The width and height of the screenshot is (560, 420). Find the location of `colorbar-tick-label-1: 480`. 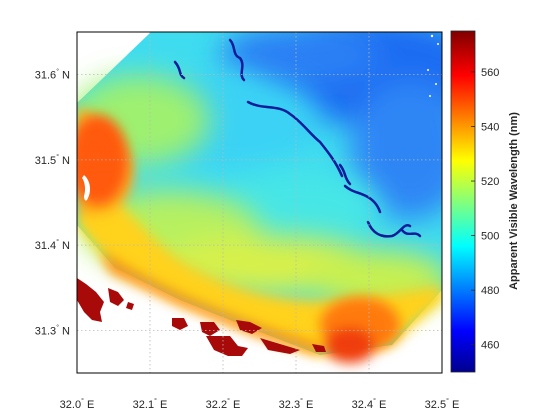

colorbar-tick-label-1: 480 is located at coordinates (490, 291).